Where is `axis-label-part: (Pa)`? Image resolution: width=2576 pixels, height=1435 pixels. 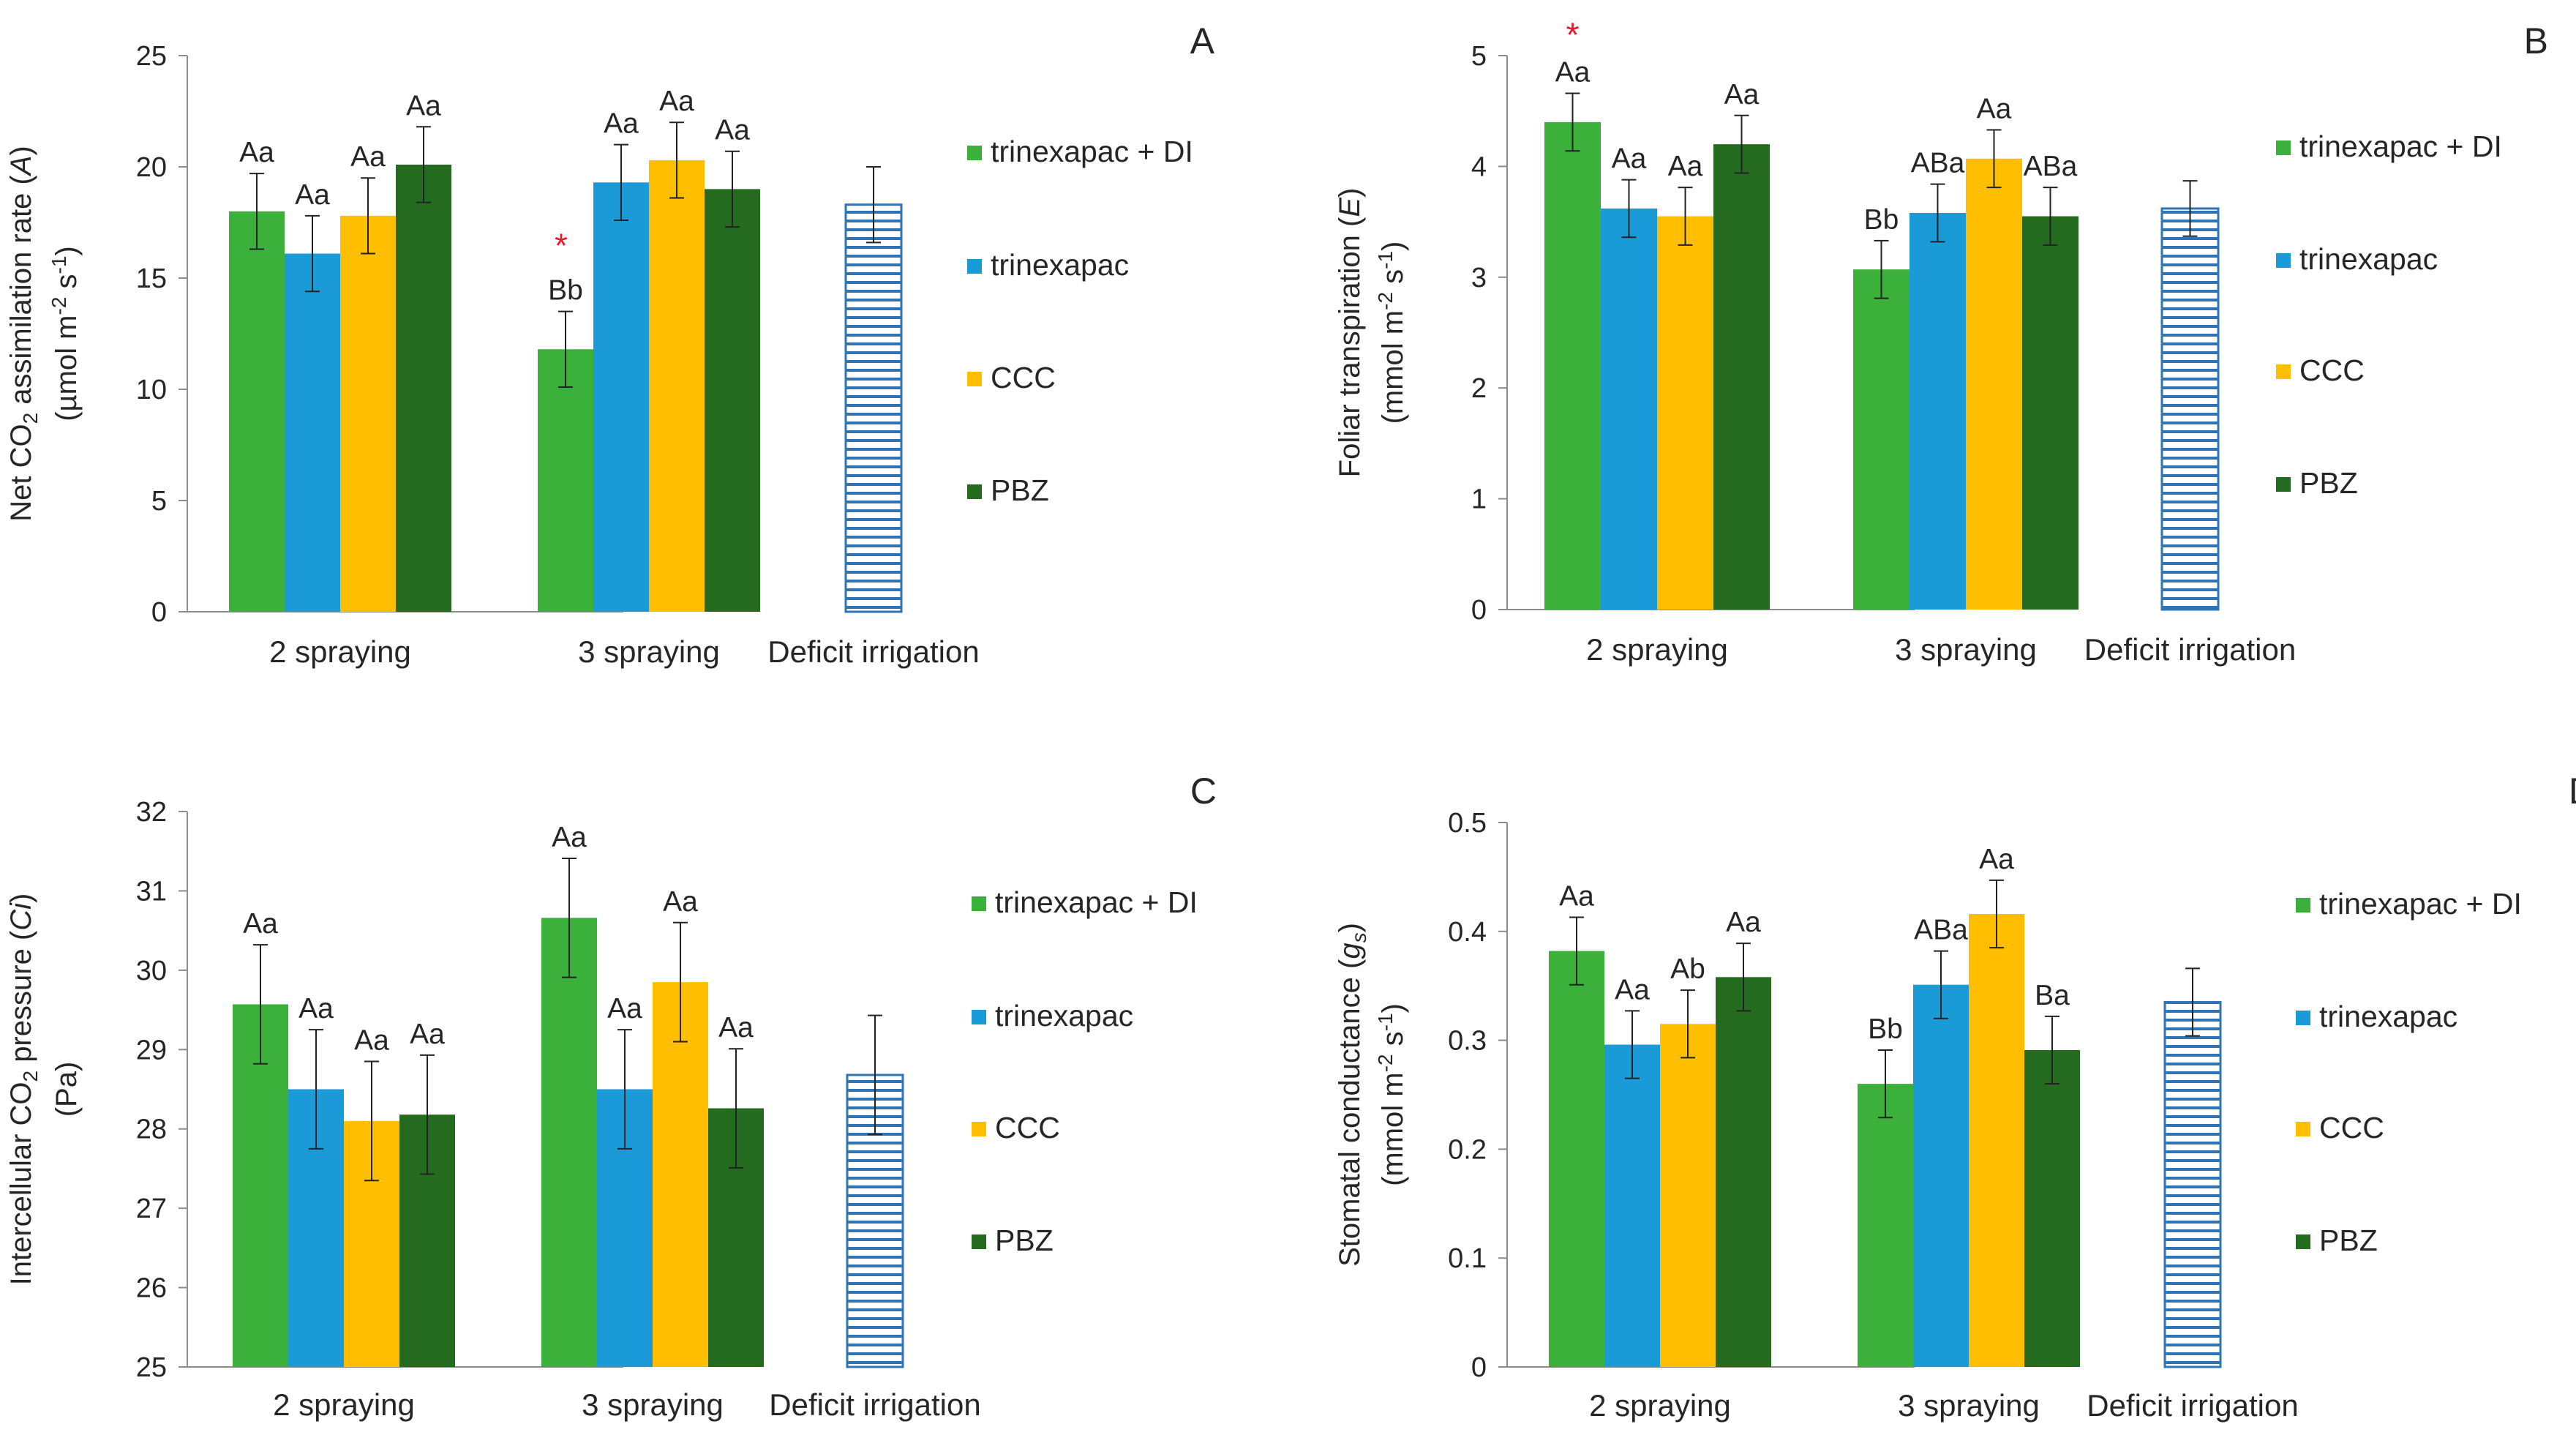
axis-label-part: (Pa) is located at coordinates (66, 1089).